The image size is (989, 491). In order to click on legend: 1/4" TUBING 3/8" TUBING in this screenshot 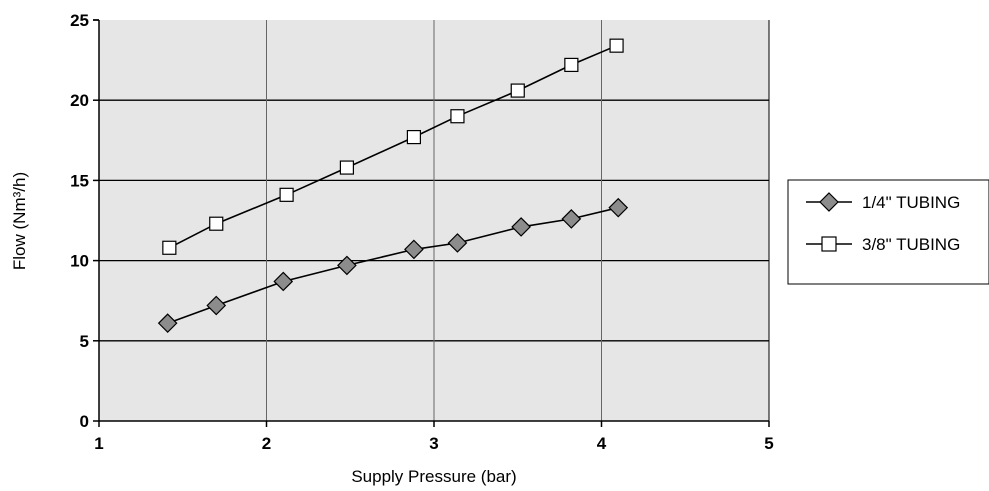, I will do `click(888, 232)`.